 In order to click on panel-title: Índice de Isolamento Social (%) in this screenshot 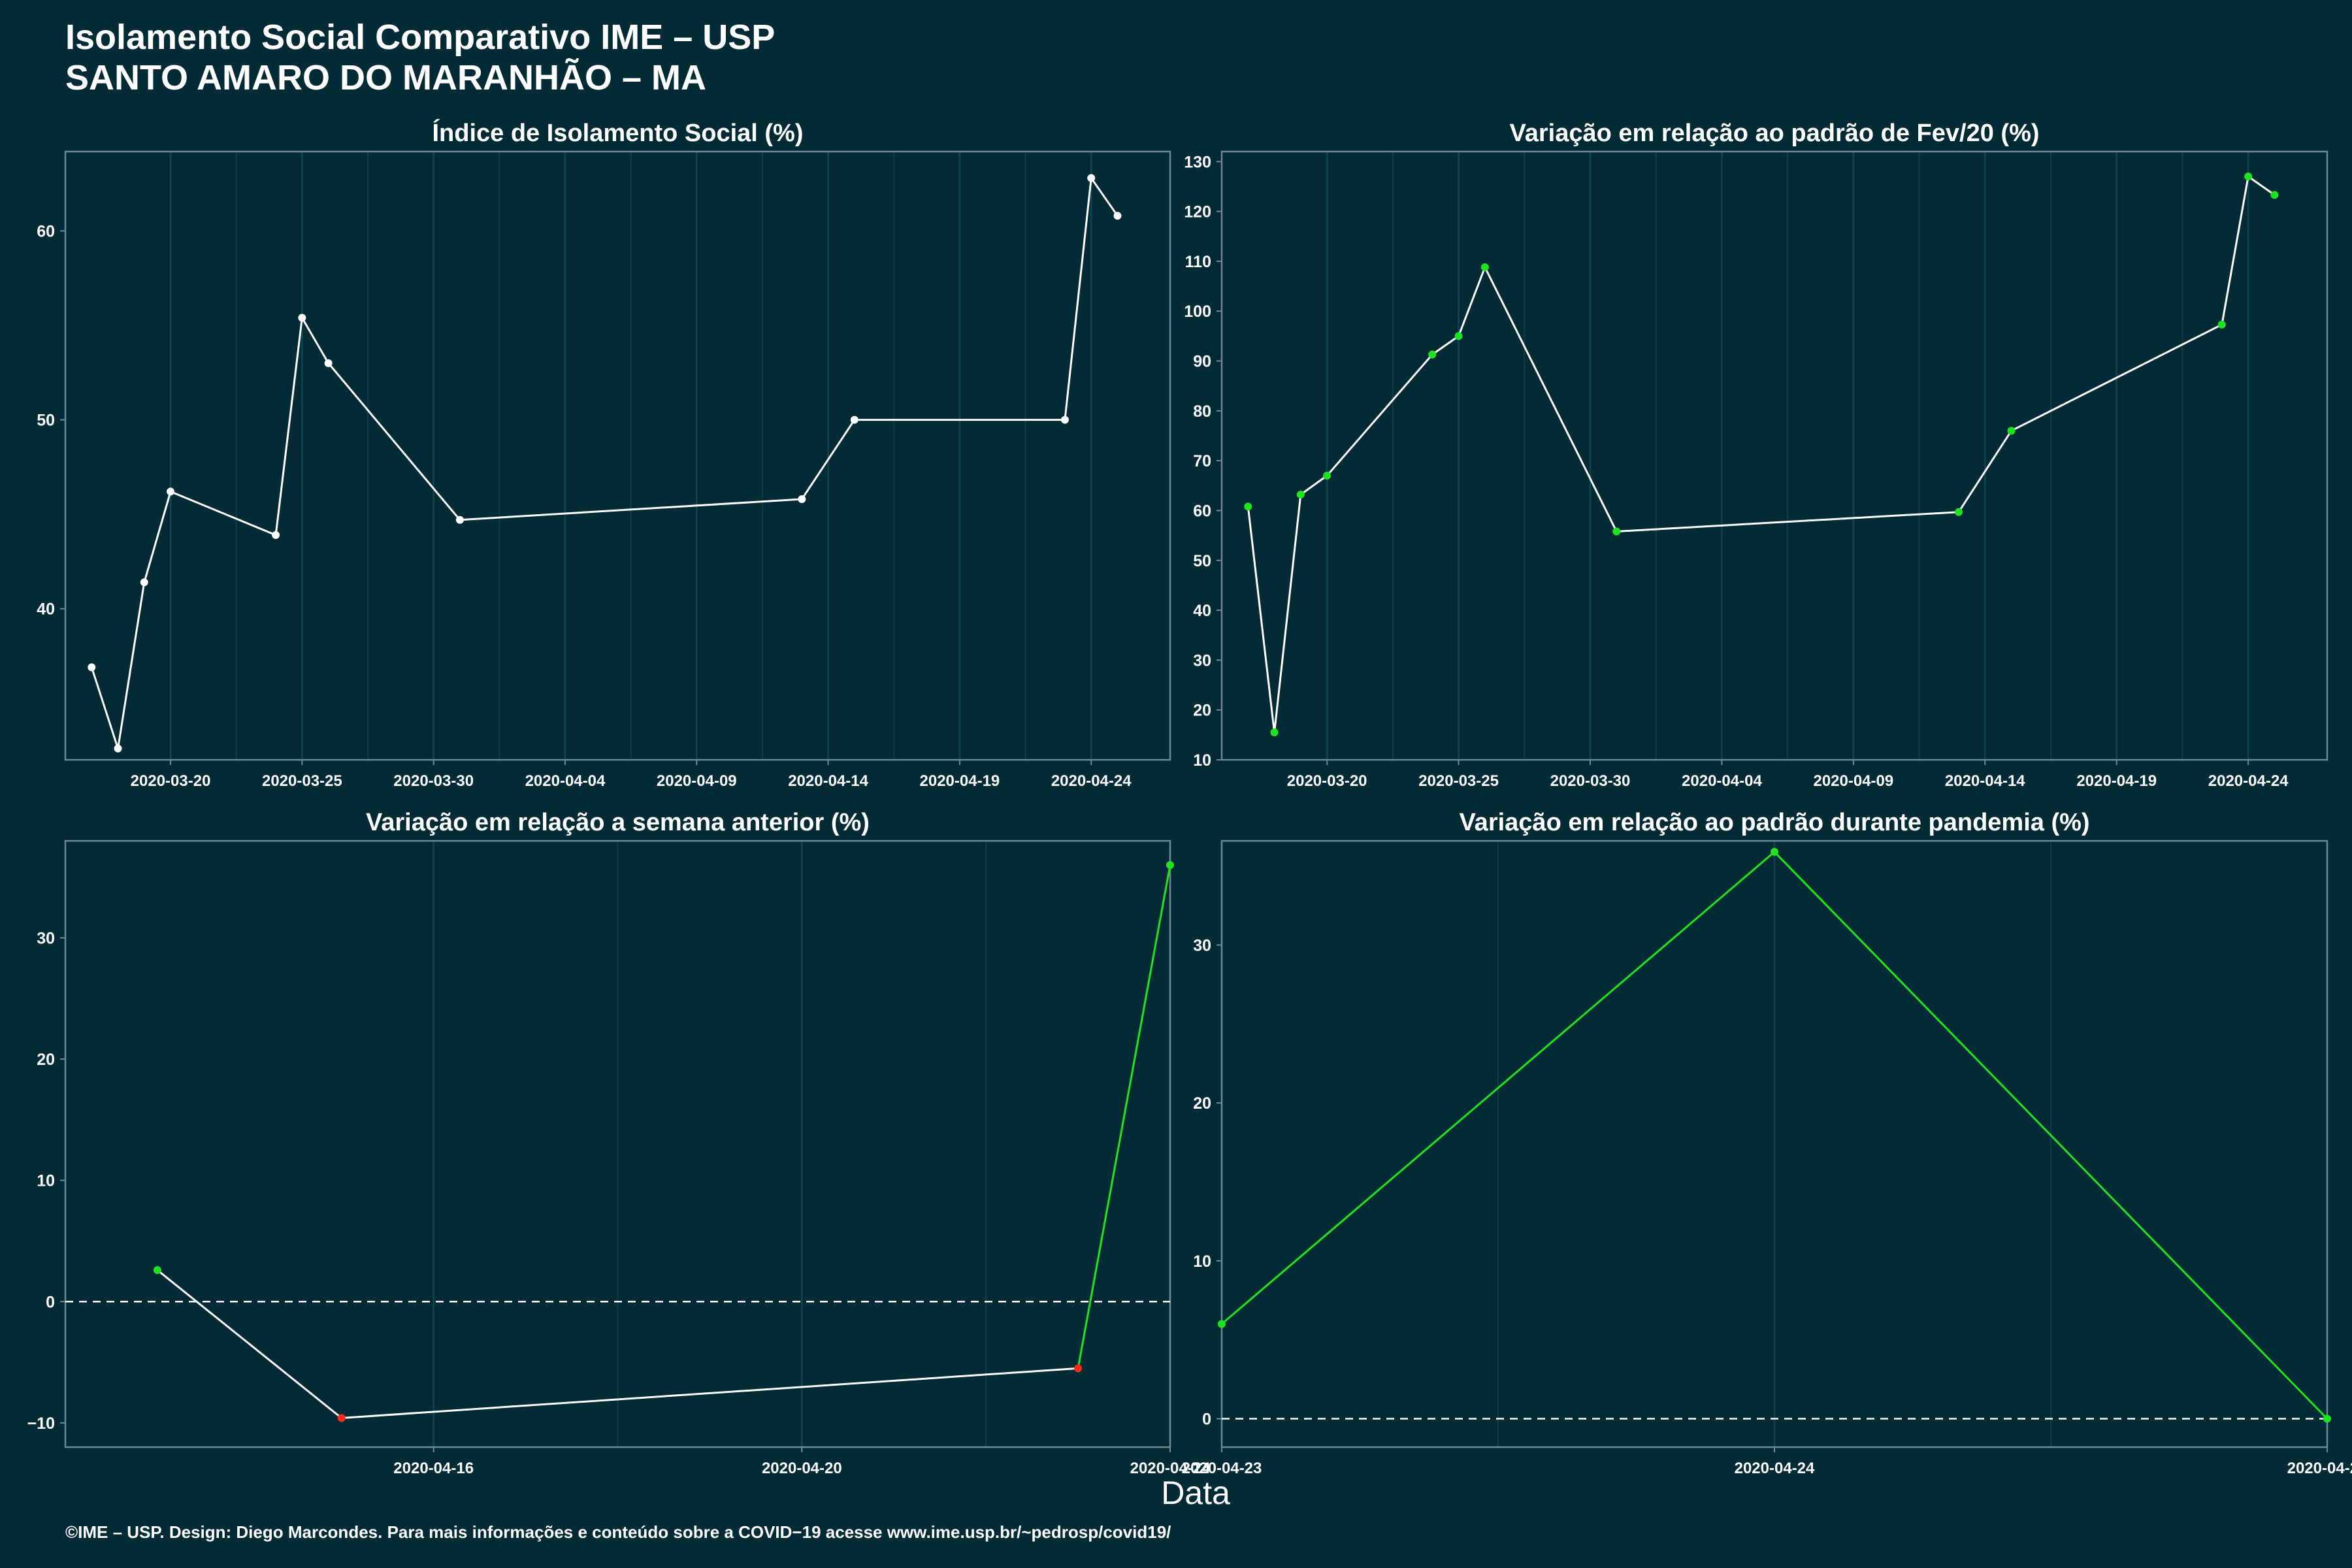, I will do `click(617, 132)`.